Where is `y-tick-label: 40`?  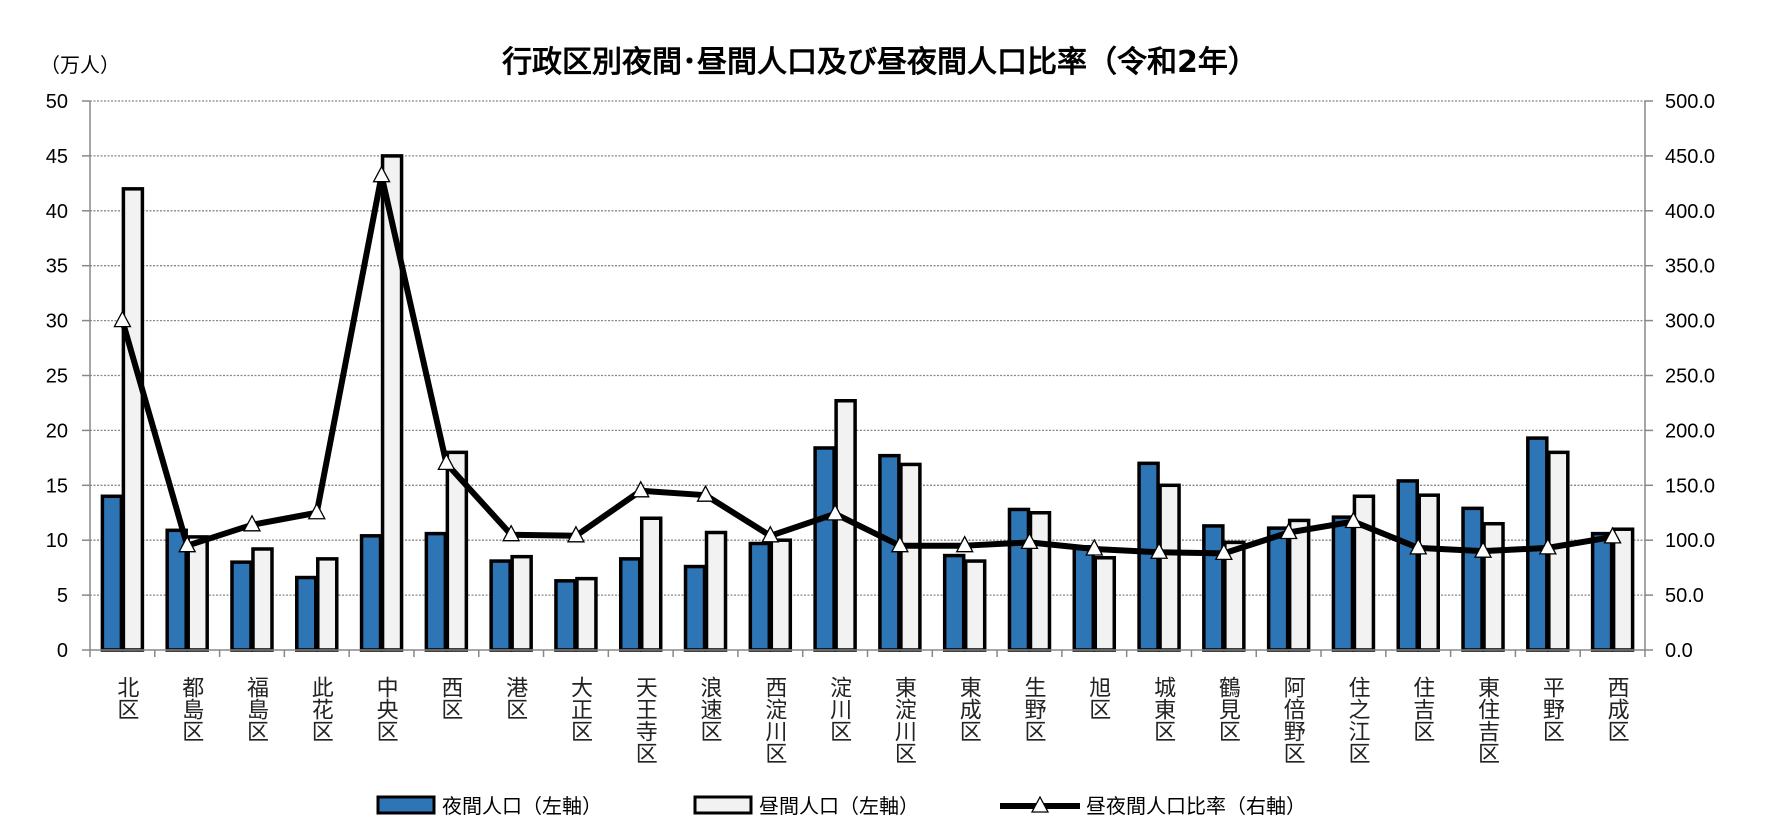
y-tick-label: 40 is located at coordinates (57, 212).